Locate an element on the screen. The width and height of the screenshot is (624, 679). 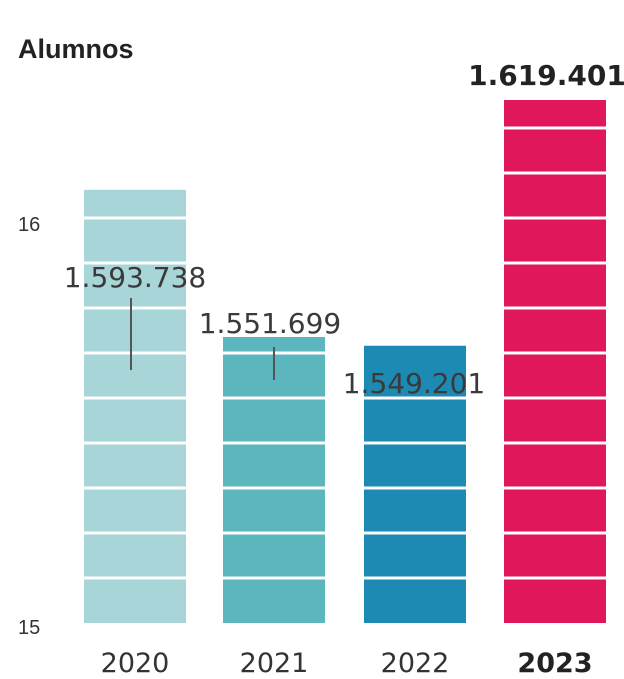
data-label-2022: 1.549.201 is located at coordinates (414, 383).